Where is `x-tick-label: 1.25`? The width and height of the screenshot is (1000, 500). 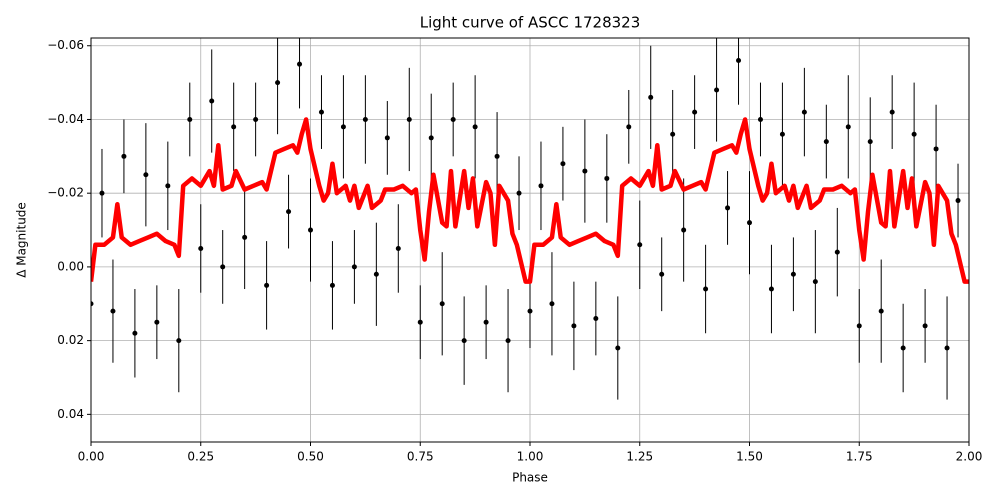 x-tick-label: 1.25 is located at coordinates (639, 457).